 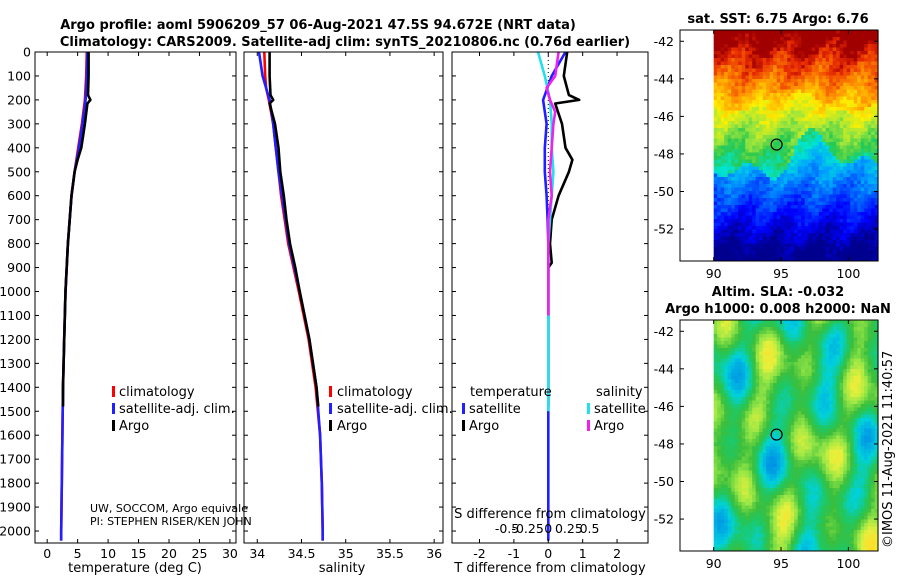 What do you see at coordinates (19, 267) in the screenshot?
I see `depth-tick-label: 900` at bounding box center [19, 267].